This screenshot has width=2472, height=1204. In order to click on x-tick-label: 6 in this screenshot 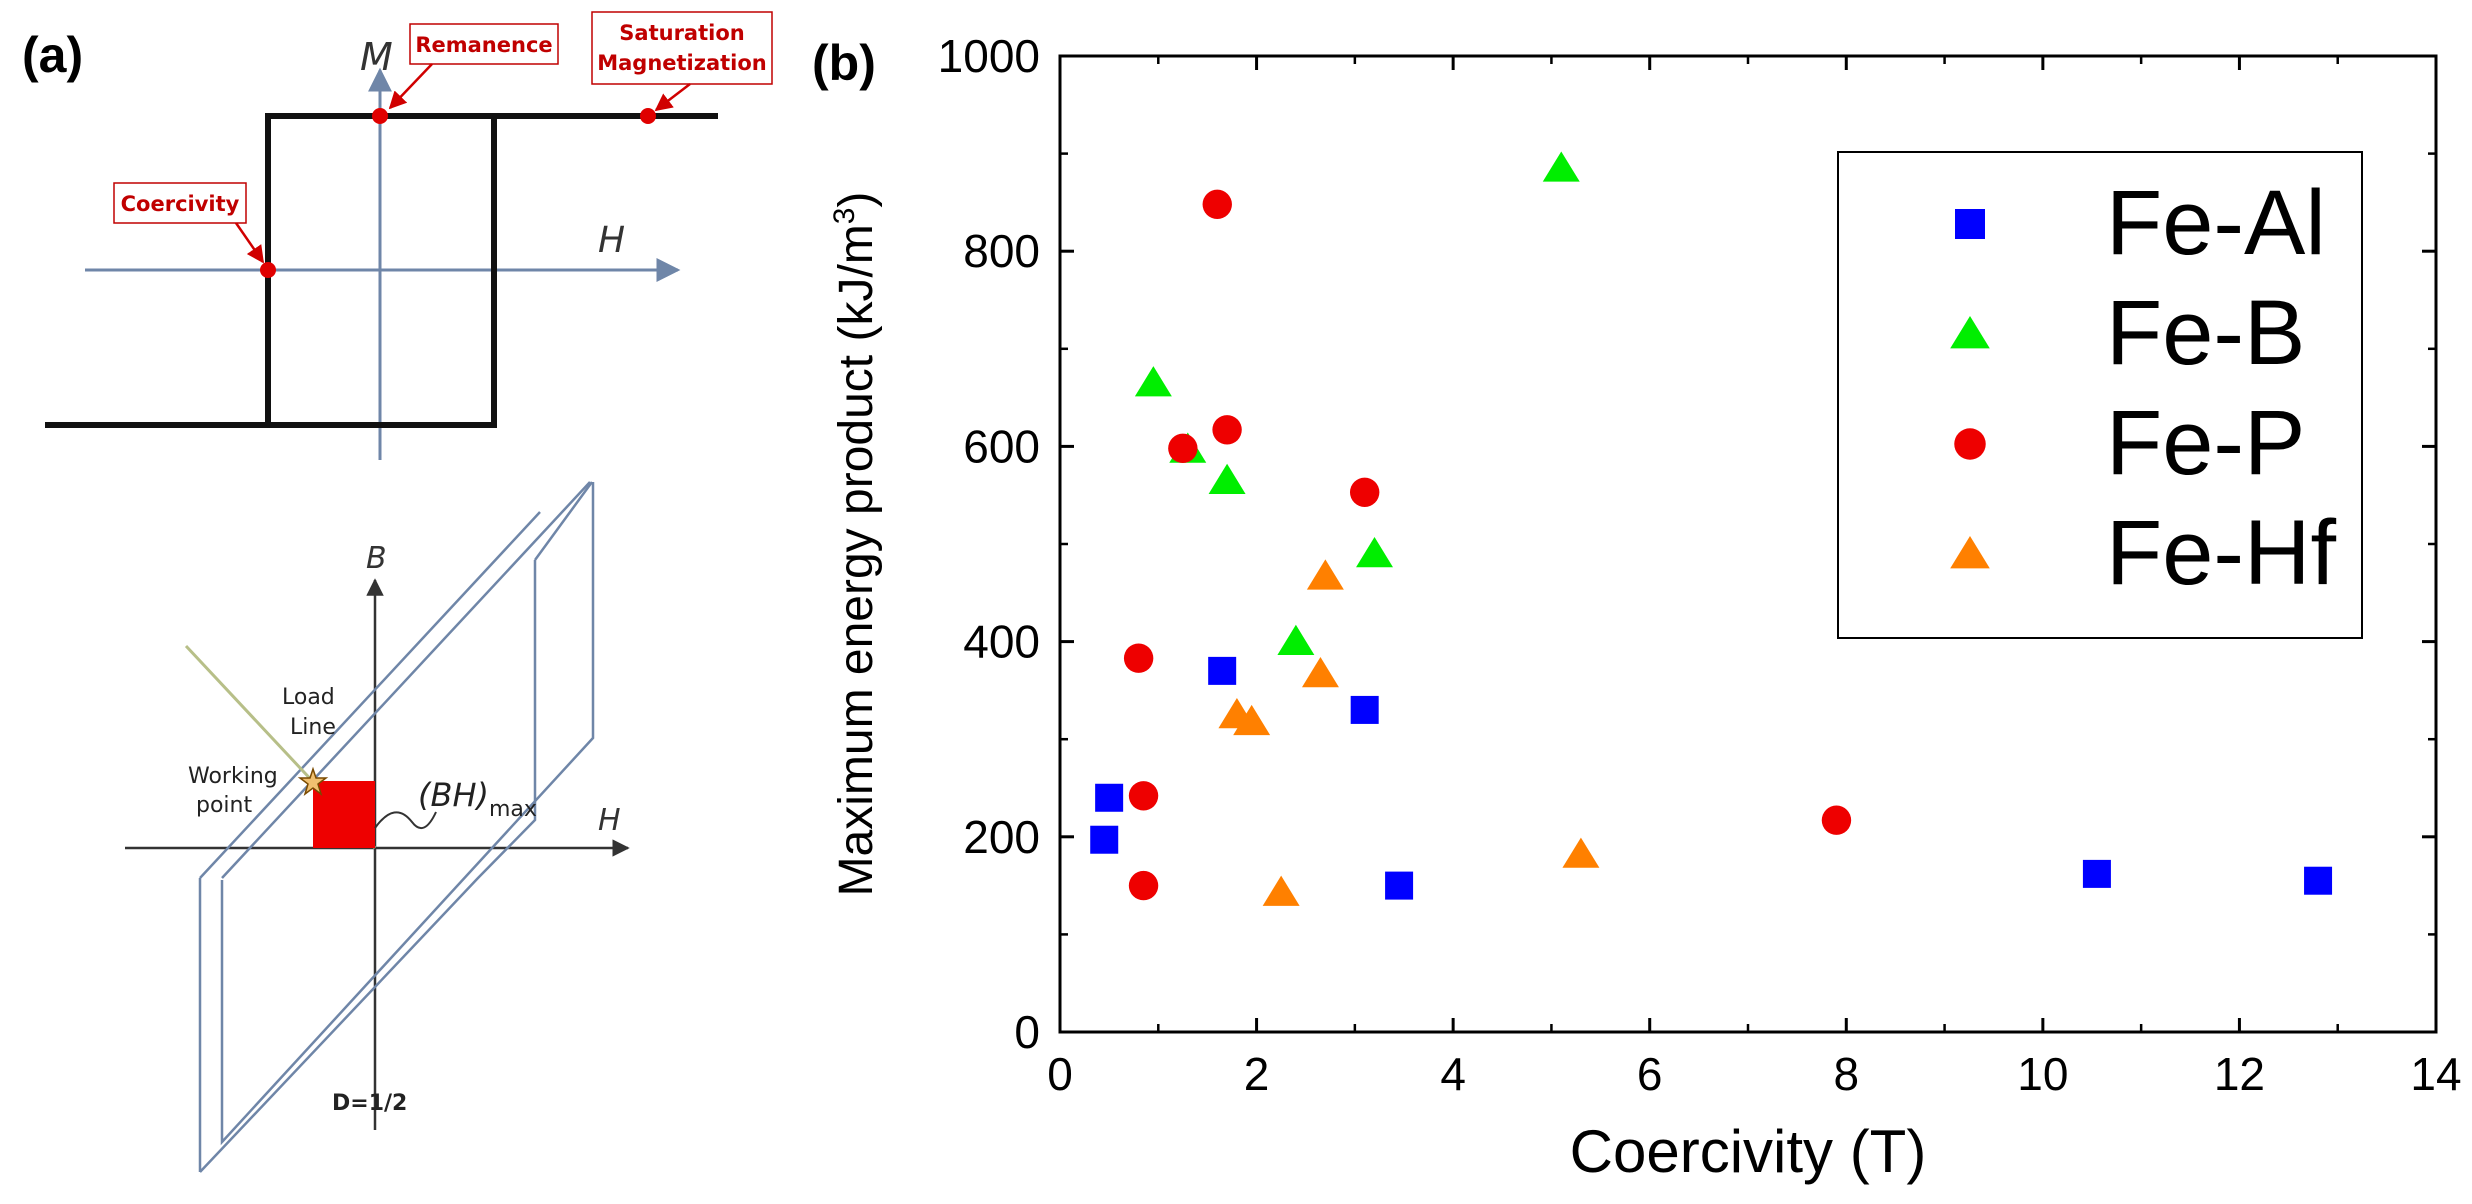, I will do `click(1650, 1074)`.